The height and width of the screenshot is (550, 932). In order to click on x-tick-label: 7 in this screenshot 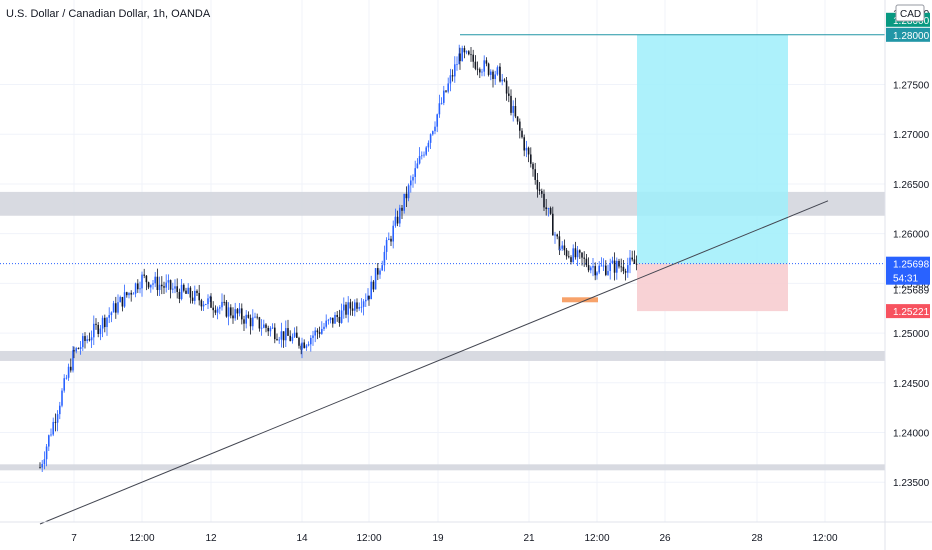, I will do `click(74, 538)`.